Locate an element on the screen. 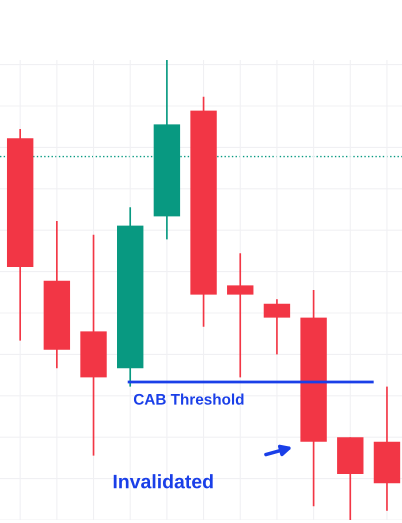 The height and width of the screenshot is (523, 402). candlestick is located at coordinates (240, 315).